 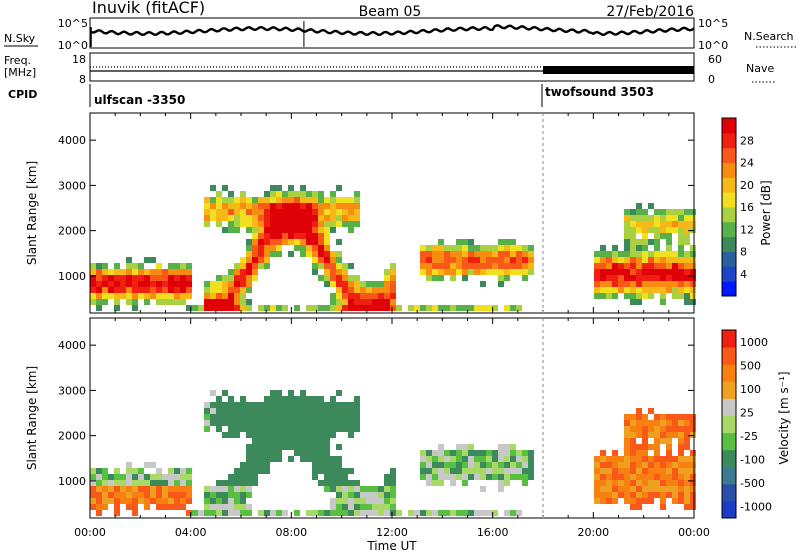 What do you see at coordinates (749, 436) in the screenshot?
I see `colorbar-tick-label: -25` at bounding box center [749, 436].